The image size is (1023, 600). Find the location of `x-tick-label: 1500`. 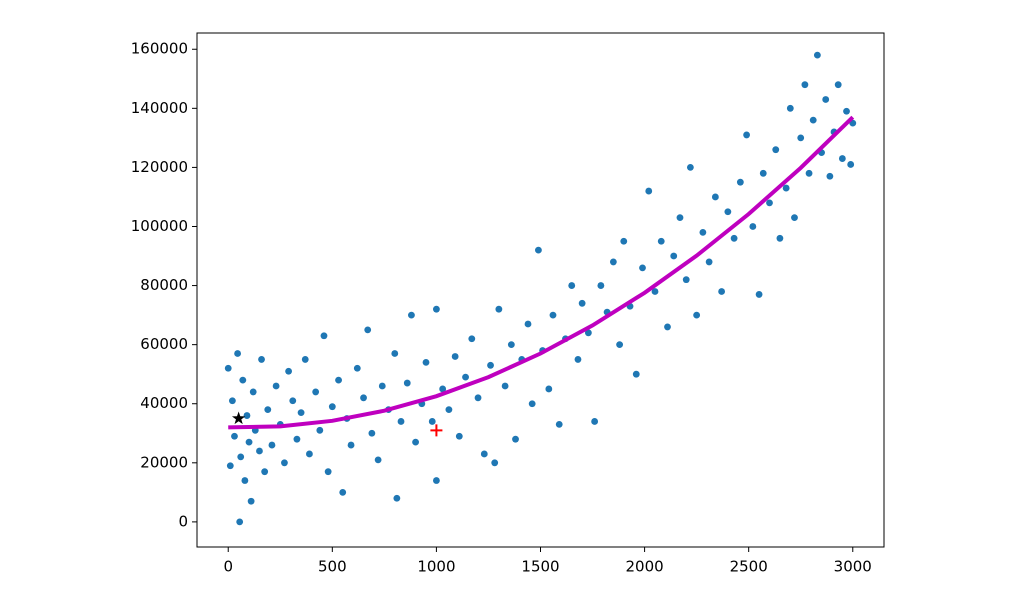

x-tick-label: 1500 is located at coordinates (540, 567).